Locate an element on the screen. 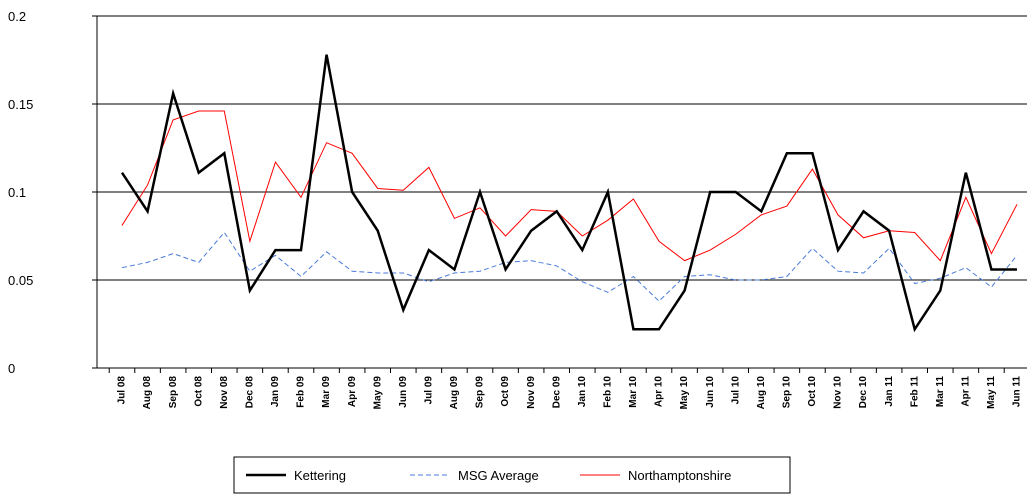 The width and height of the screenshot is (1027, 503). x-tick-label: Oct 08 is located at coordinates (198, 391).